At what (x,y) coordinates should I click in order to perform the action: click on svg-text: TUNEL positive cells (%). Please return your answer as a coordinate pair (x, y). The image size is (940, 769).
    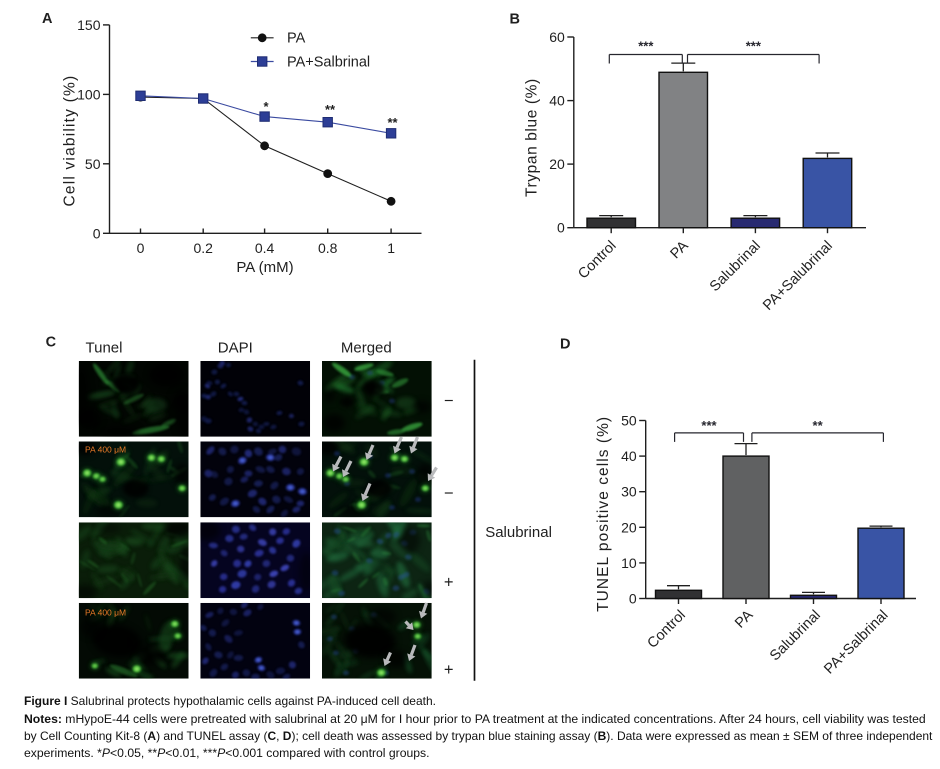
    Looking at the image, I should click on (603, 514).